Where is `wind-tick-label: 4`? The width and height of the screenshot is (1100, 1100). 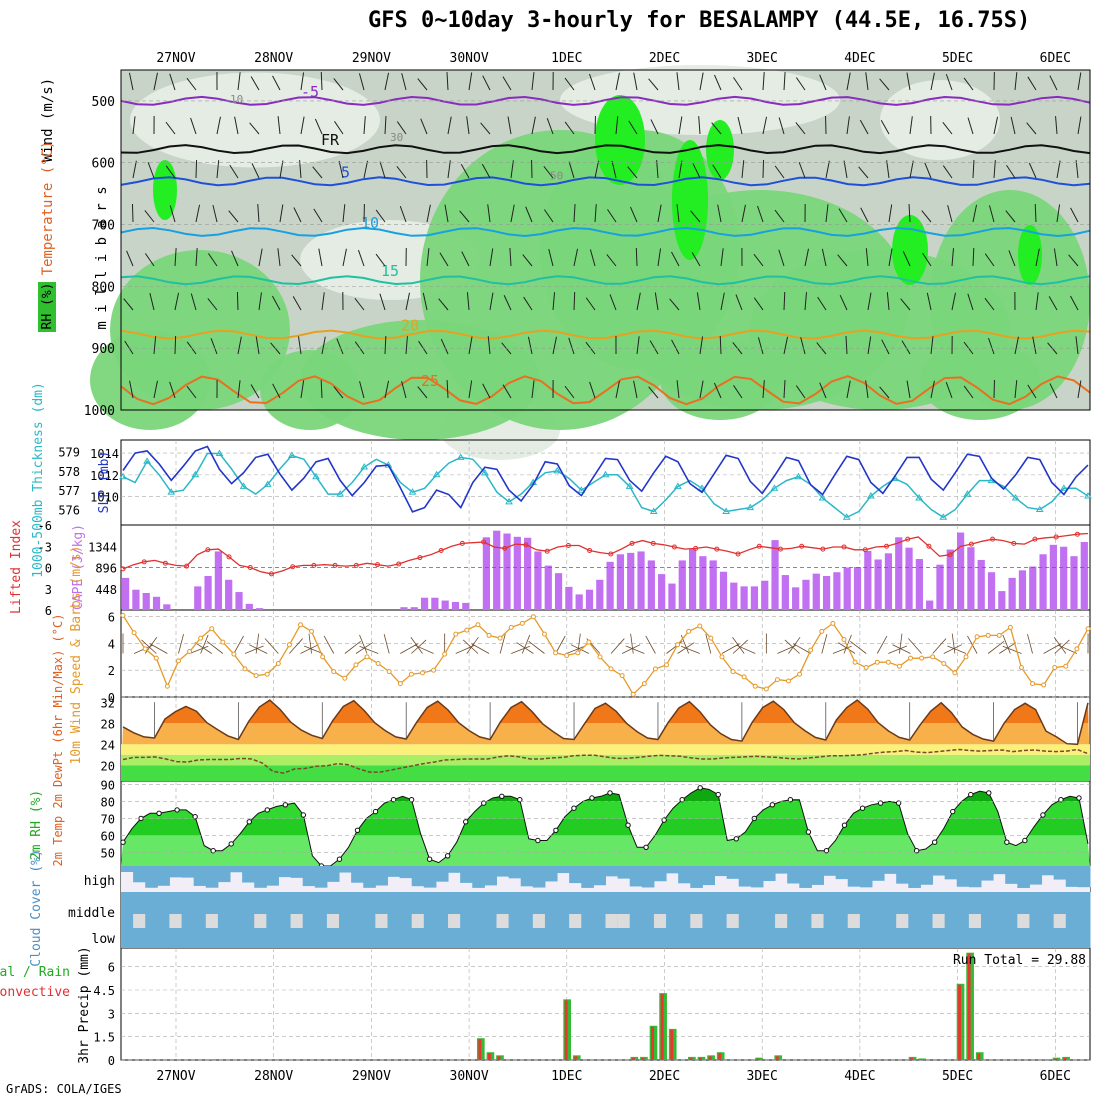 wind-tick-label: 4 is located at coordinates (111, 644).